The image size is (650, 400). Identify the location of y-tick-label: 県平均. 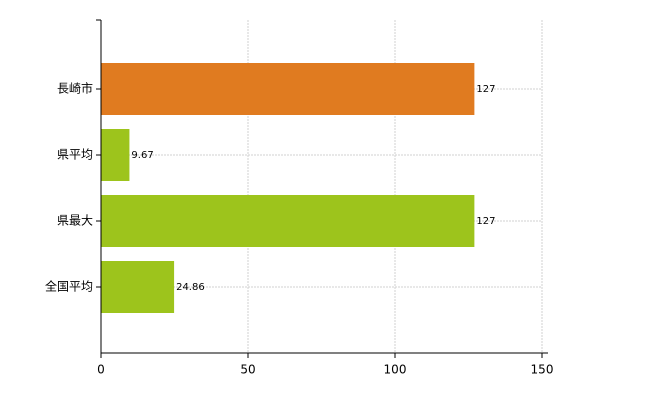
(75, 155).